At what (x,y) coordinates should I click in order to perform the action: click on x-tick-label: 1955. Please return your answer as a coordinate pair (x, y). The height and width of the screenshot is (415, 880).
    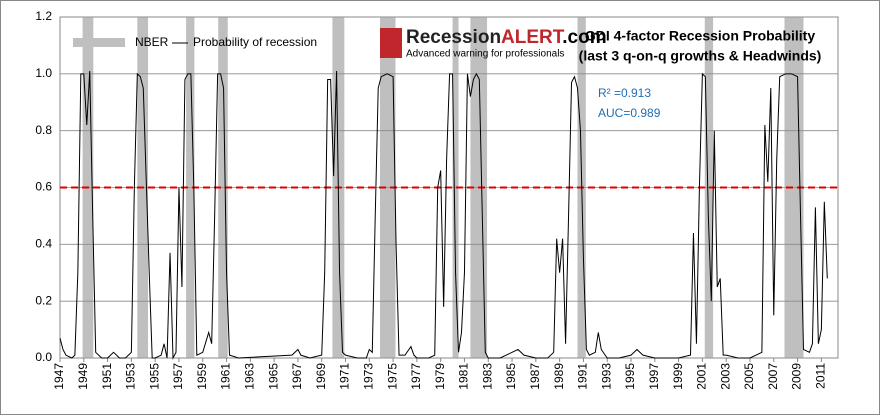
    Looking at the image, I should click on (154, 376).